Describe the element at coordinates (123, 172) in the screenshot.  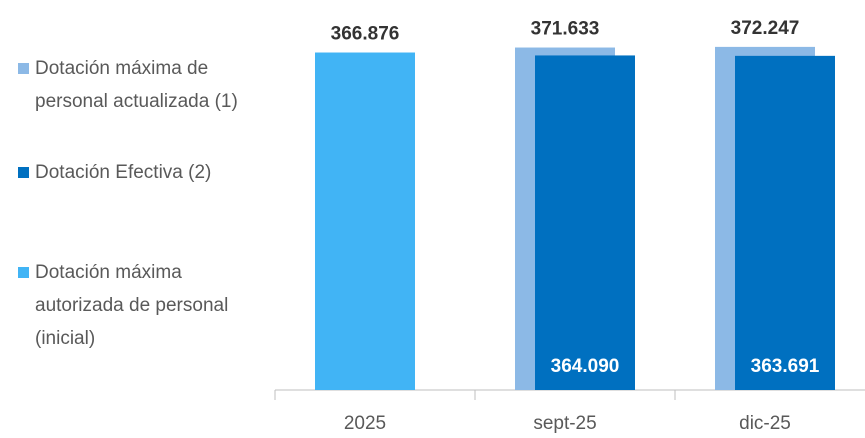
I see `legend-label: Dotación Efectiva (2)` at that location.